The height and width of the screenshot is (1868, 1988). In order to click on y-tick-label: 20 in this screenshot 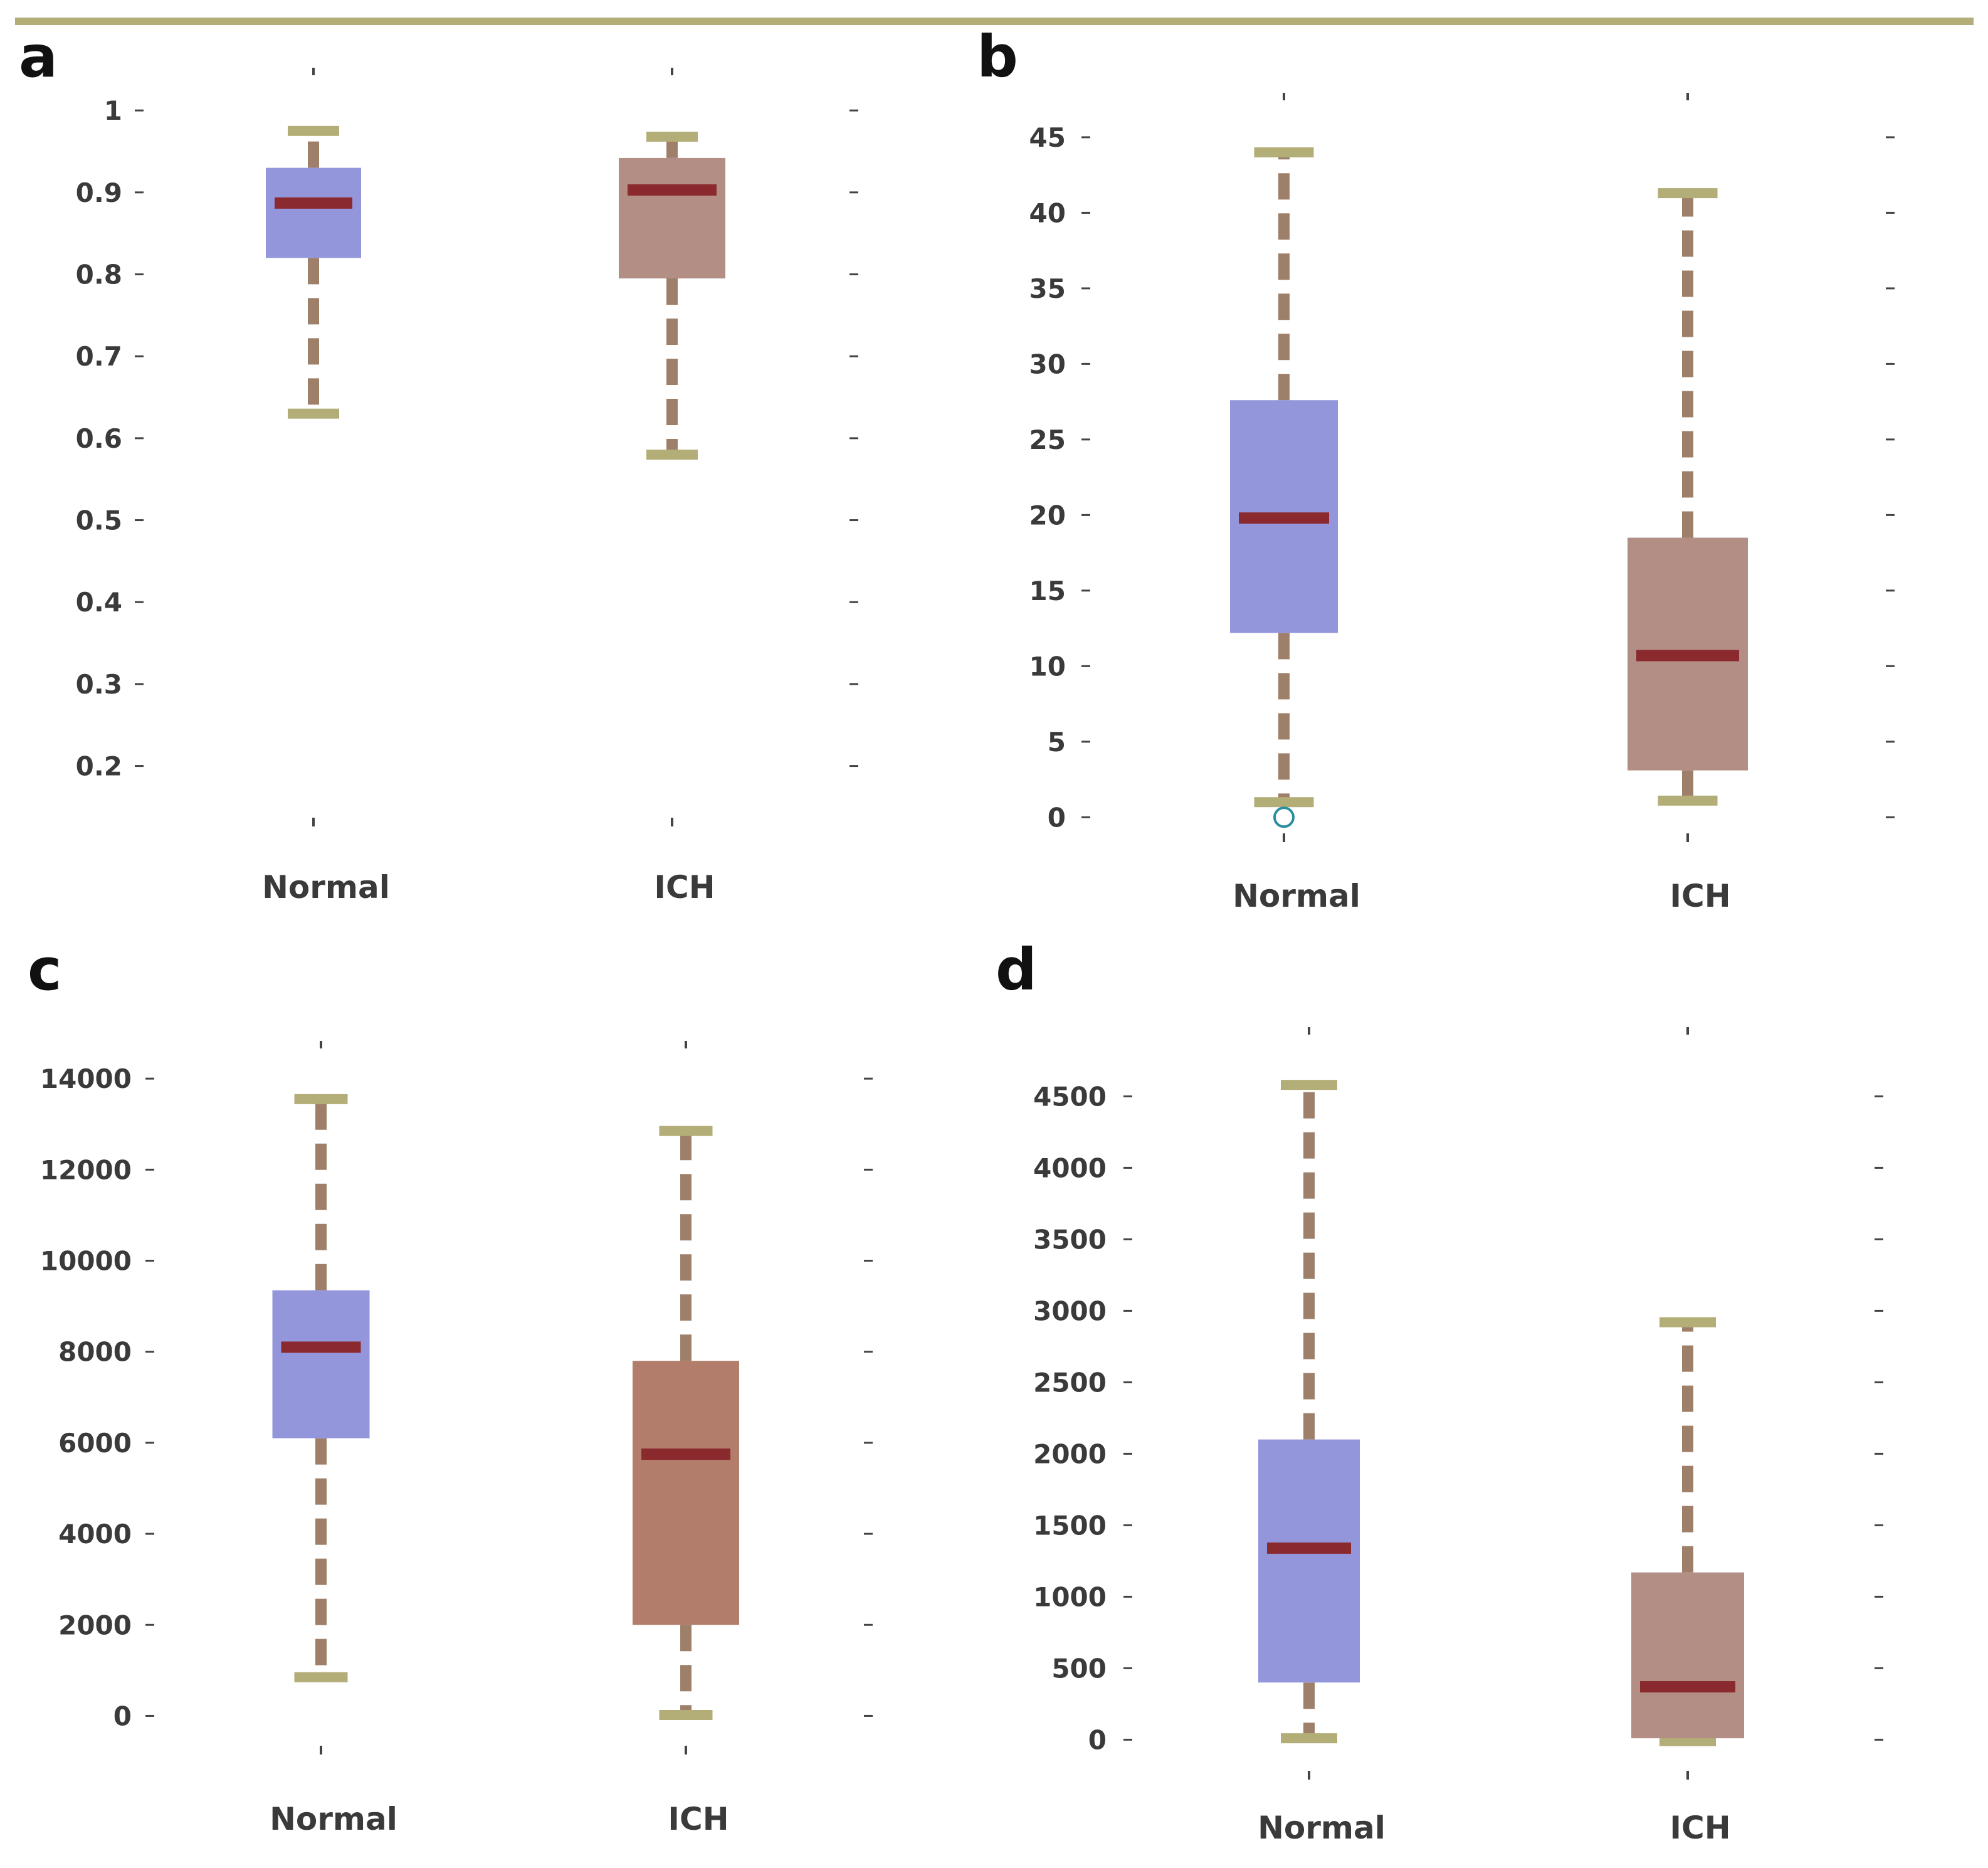, I will do `click(1047, 515)`.